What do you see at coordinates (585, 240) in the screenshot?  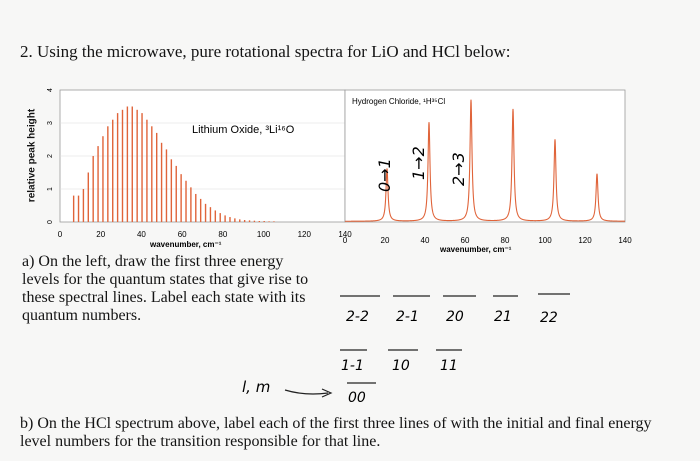 I see `hcl-x-tick-label: 120` at bounding box center [585, 240].